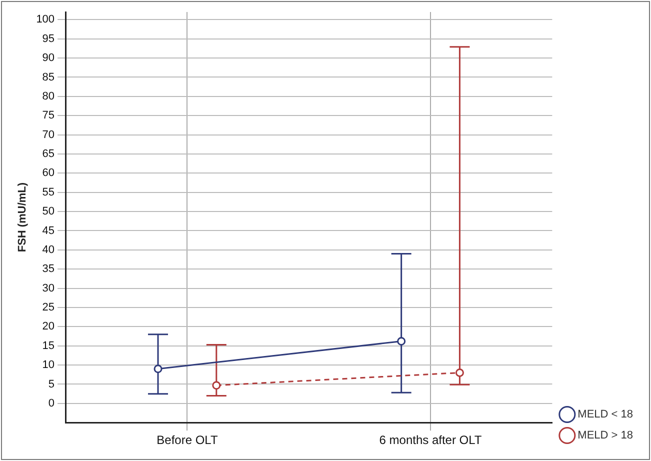 The width and height of the screenshot is (651, 461). What do you see at coordinates (48, 212) in the screenshot?
I see `y-tick-label: 50` at bounding box center [48, 212].